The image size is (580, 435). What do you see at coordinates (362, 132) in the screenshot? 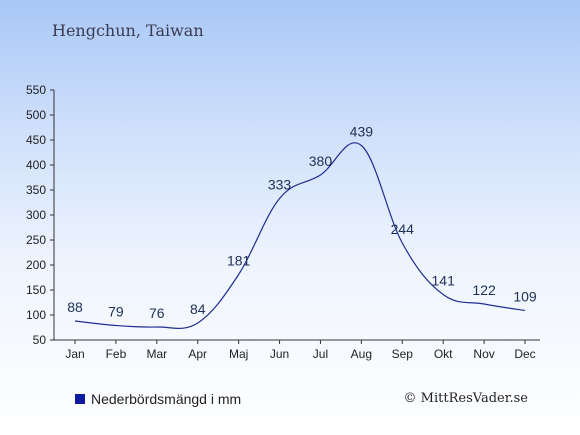
I see `data-label: 439` at bounding box center [362, 132].